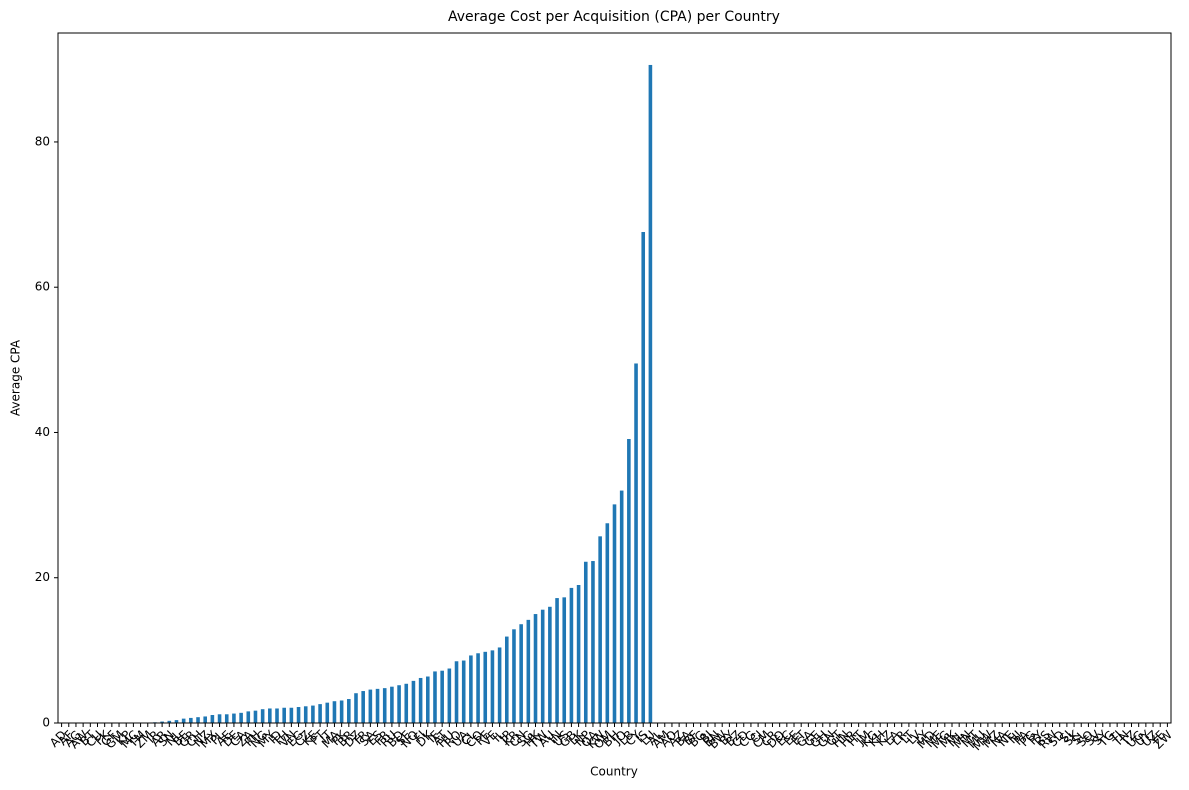 The image size is (1189, 790). What do you see at coordinates (42, 287) in the screenshot?
I see `y-tick-label: 60` at bounding box center [42, 287].